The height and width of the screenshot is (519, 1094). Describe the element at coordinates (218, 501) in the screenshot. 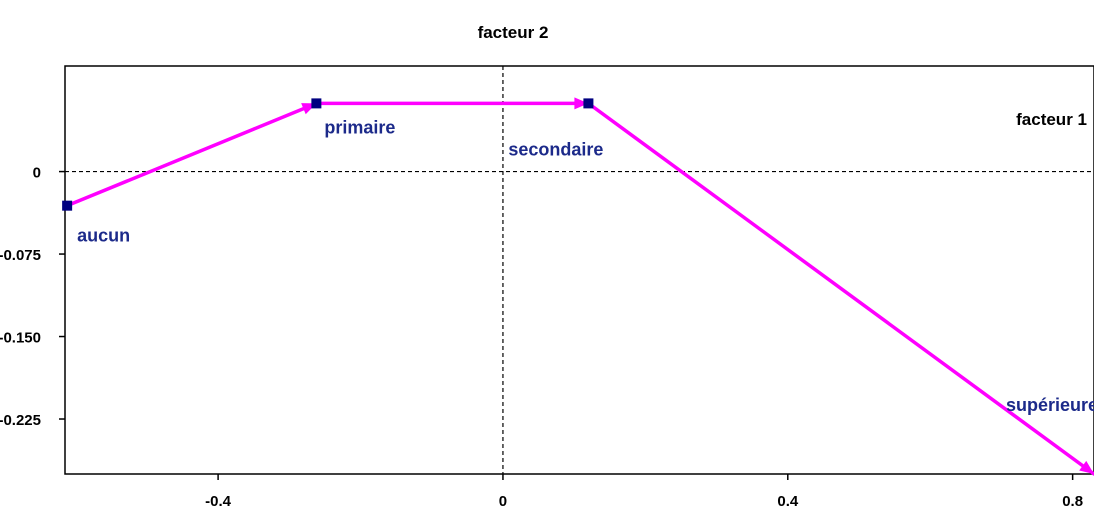

I see `x-tick-label: -0.4` at that location.